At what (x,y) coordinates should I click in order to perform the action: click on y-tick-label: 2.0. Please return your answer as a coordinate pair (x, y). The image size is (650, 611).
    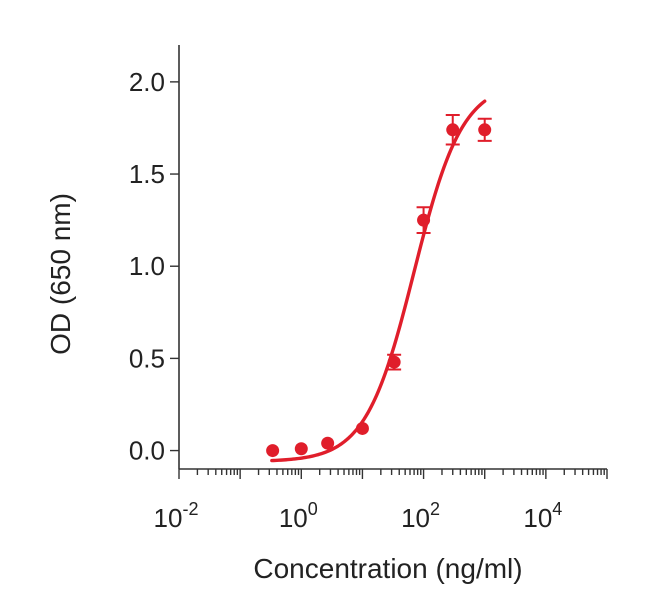
    Looking at the image, I should click on (147, 82).